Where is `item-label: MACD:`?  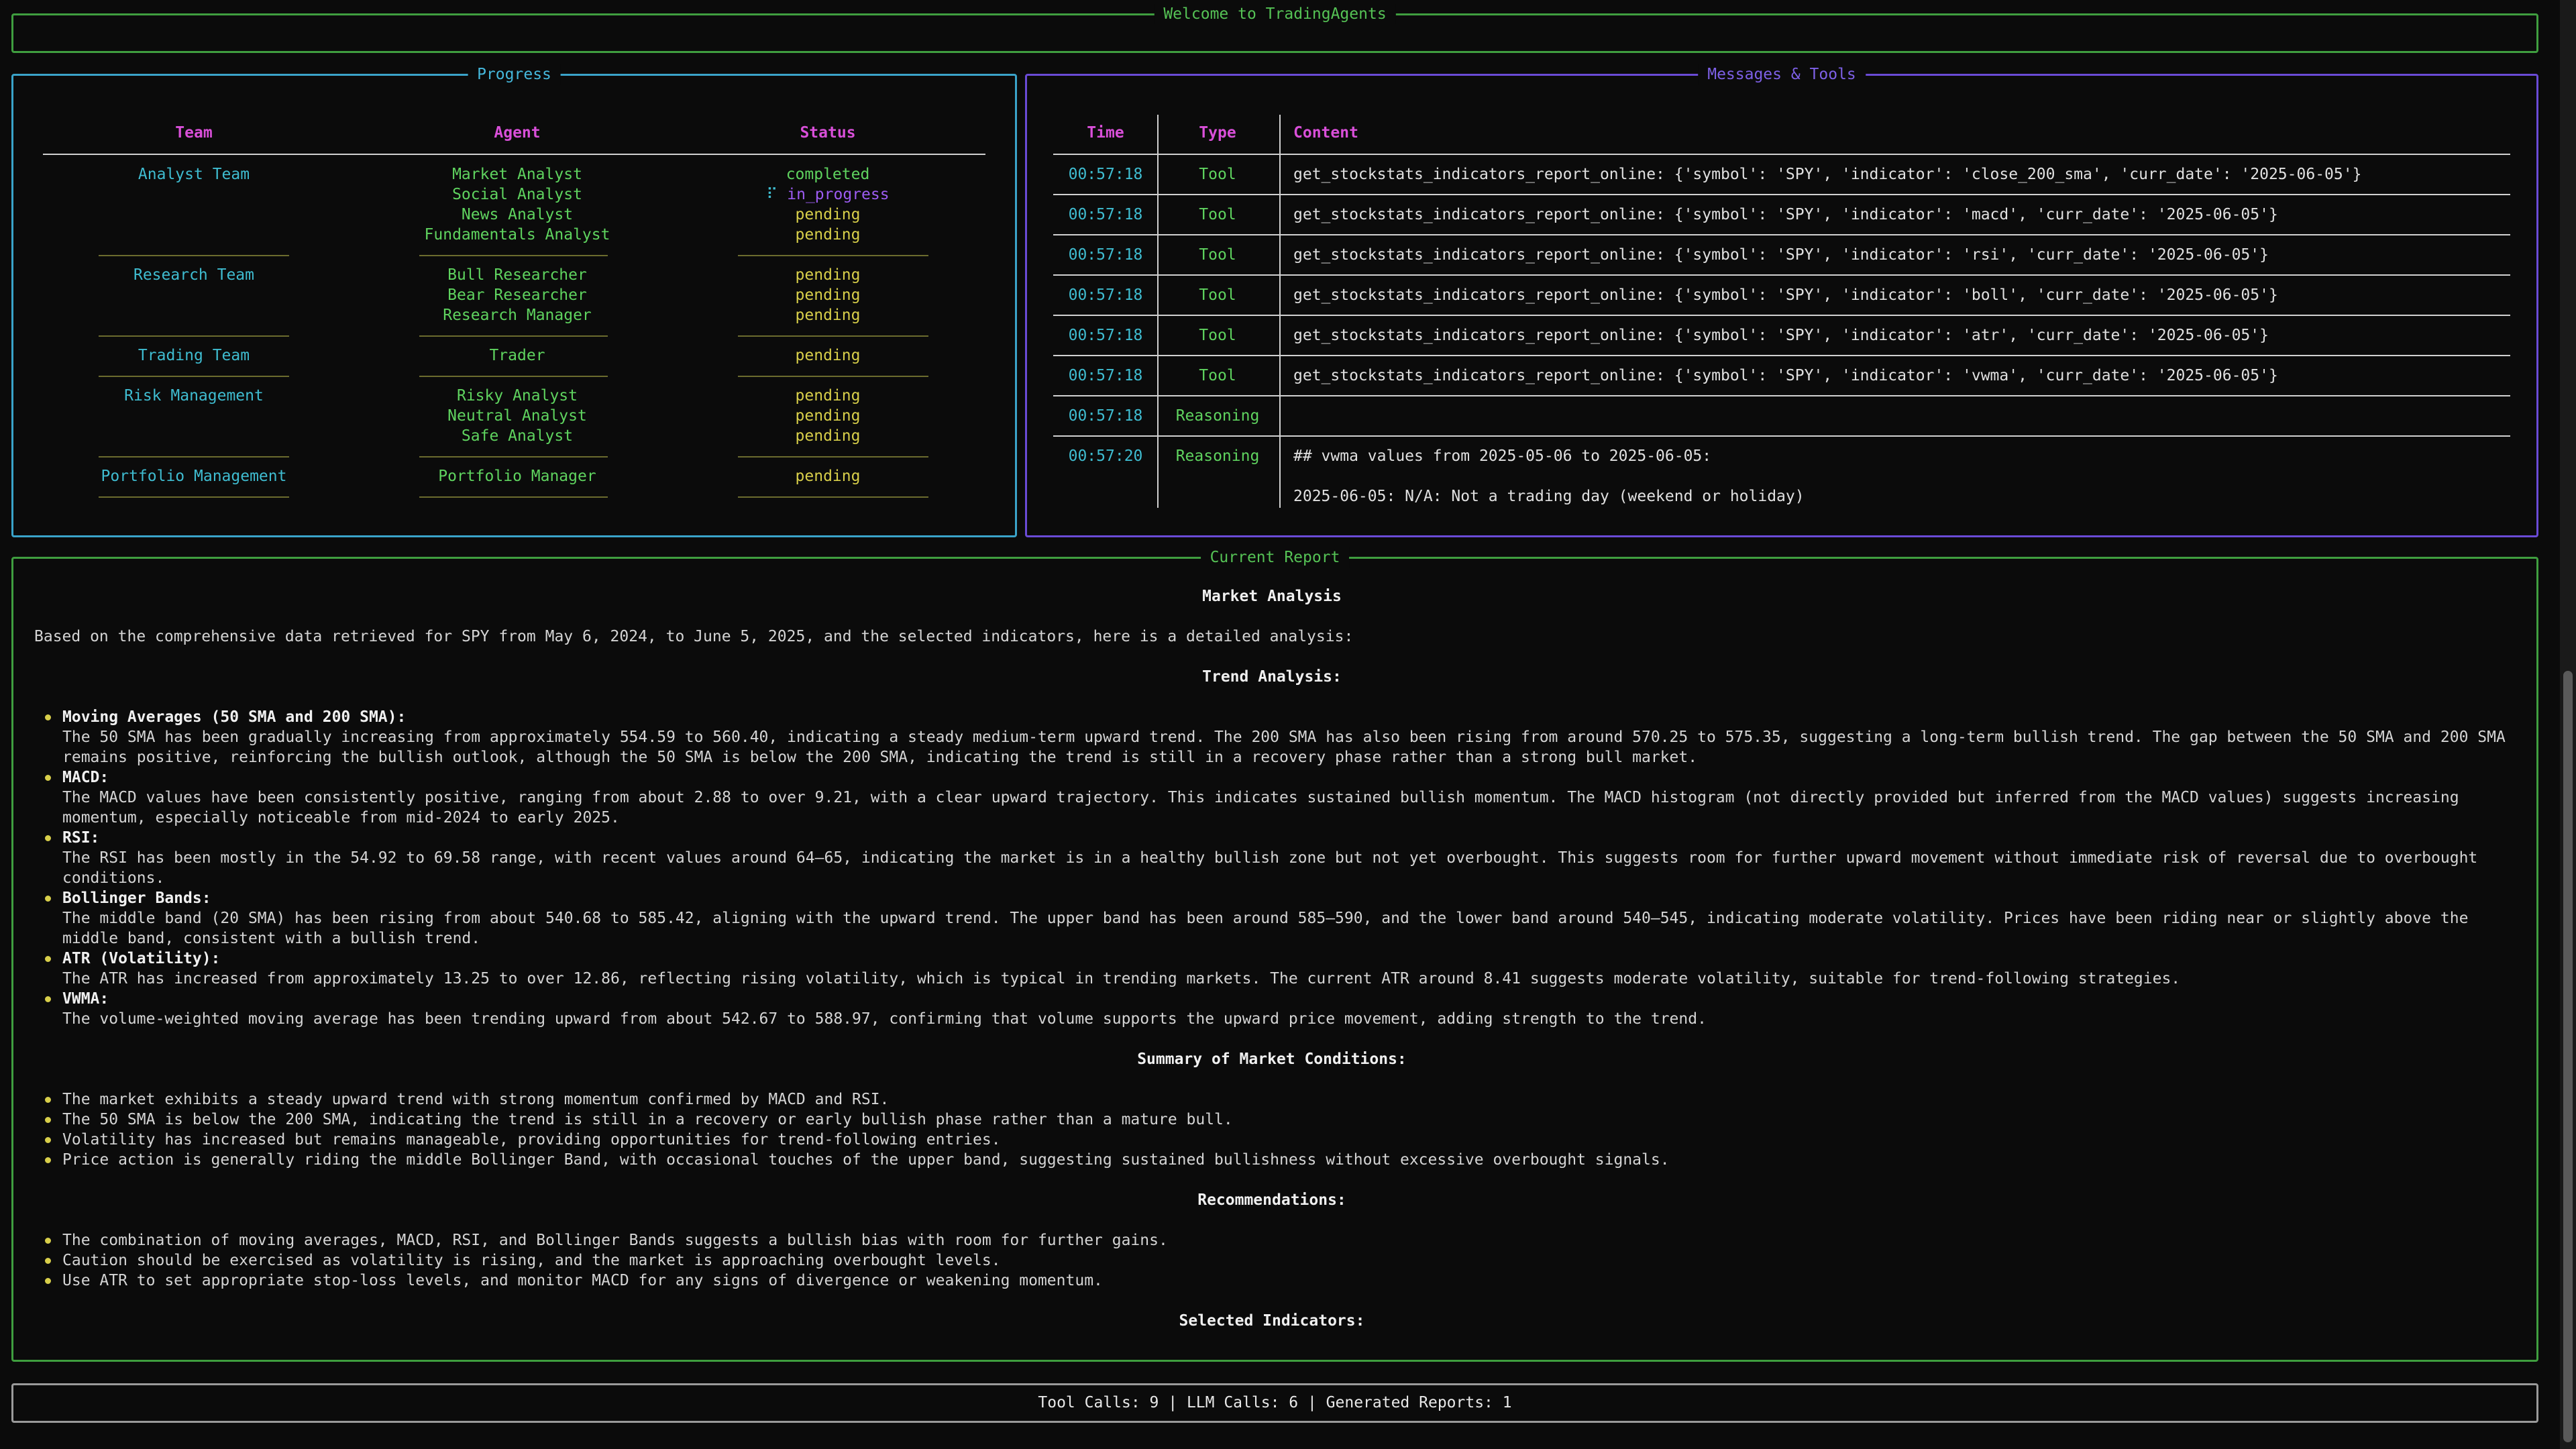 item-label: MACD: is located at coordinates (85, 777).